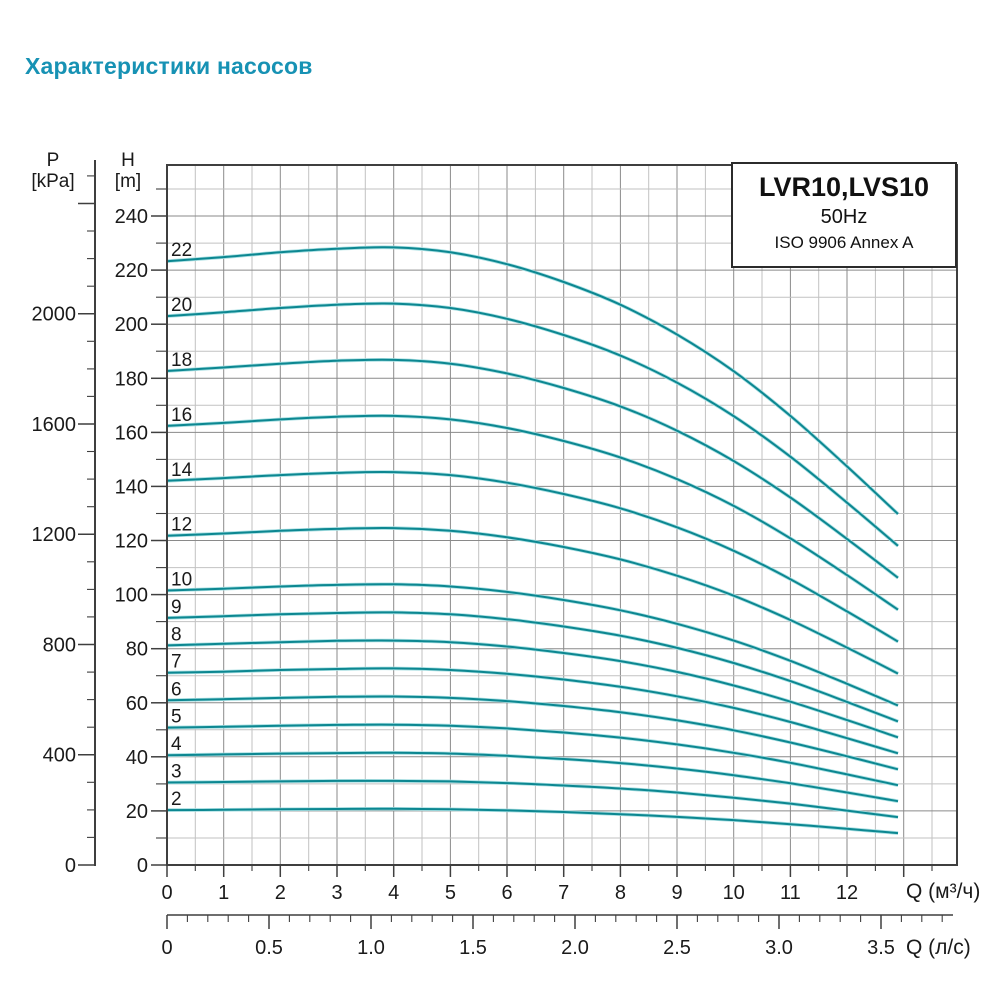  What do you see at coordinates (176, 634) in the screenshot?
I see `curve-label-8: 8` at bounding box center [176, 634].